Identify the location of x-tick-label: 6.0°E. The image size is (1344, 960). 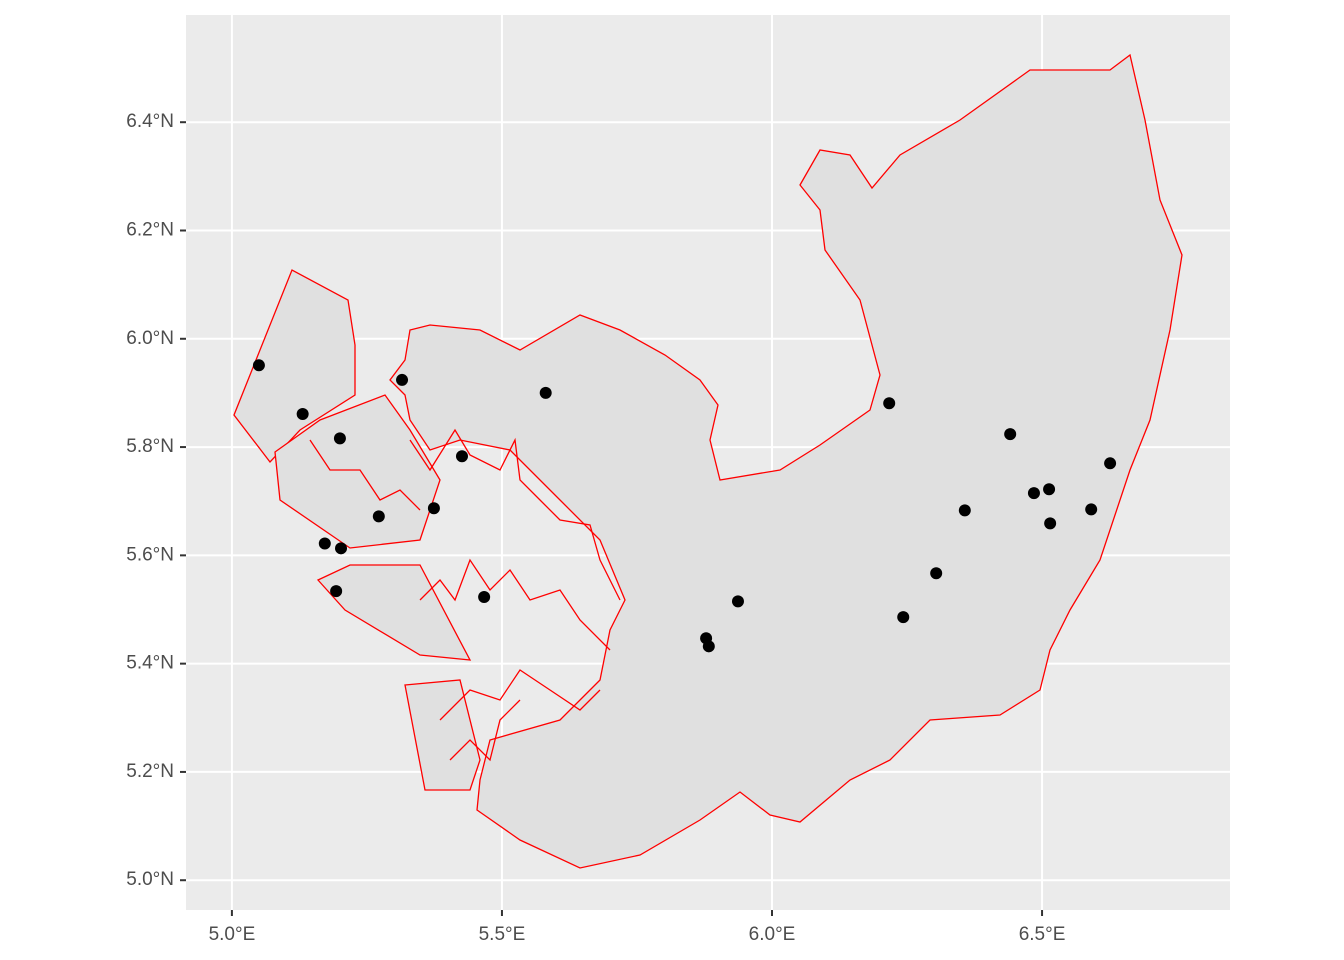
(772, 934).